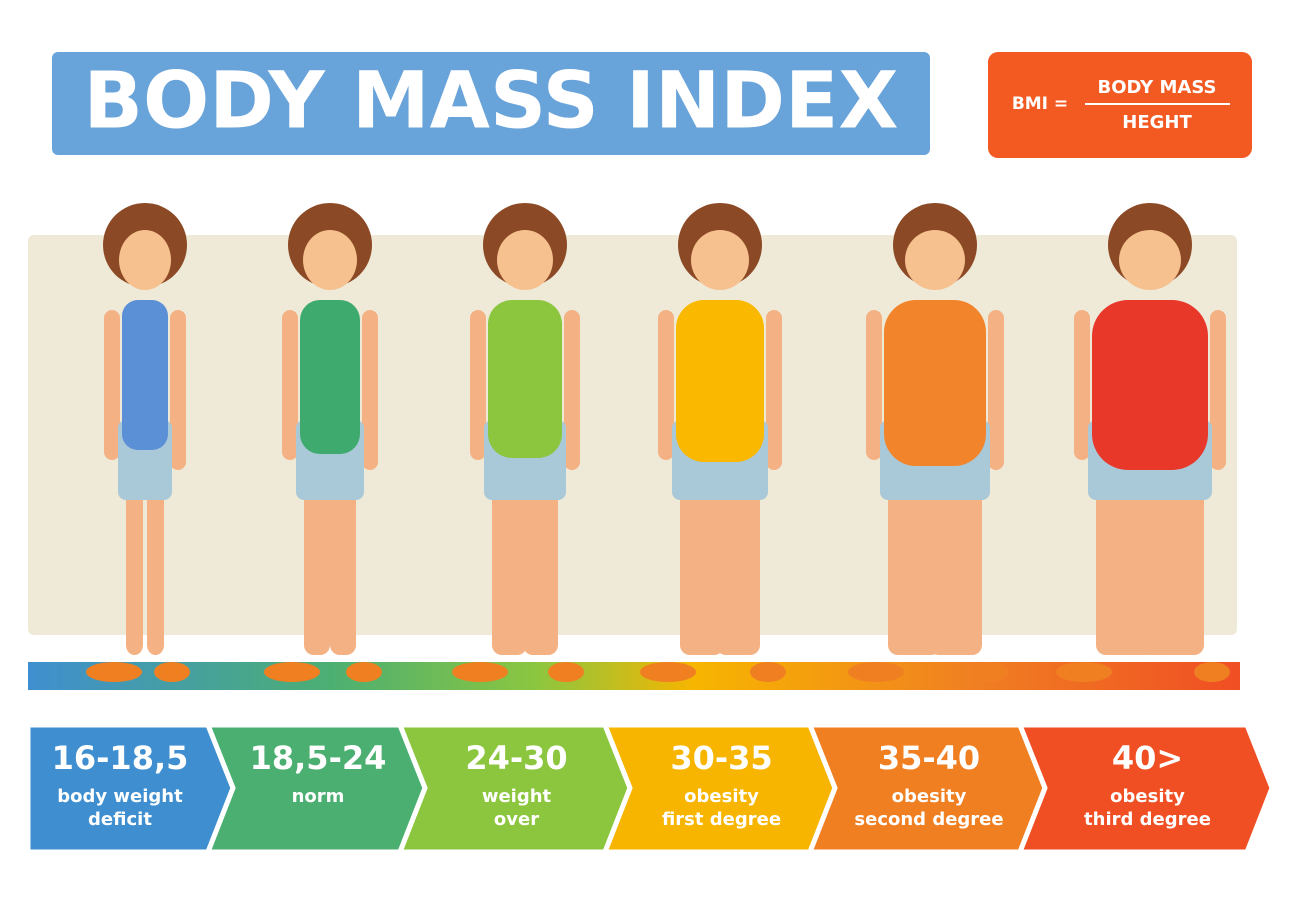 This screenshot has height=898, width=1300. What do you see at coordinates (120, 819) in the screenshot?
I see `category-label: deficit` at bounding box center [120, 819].